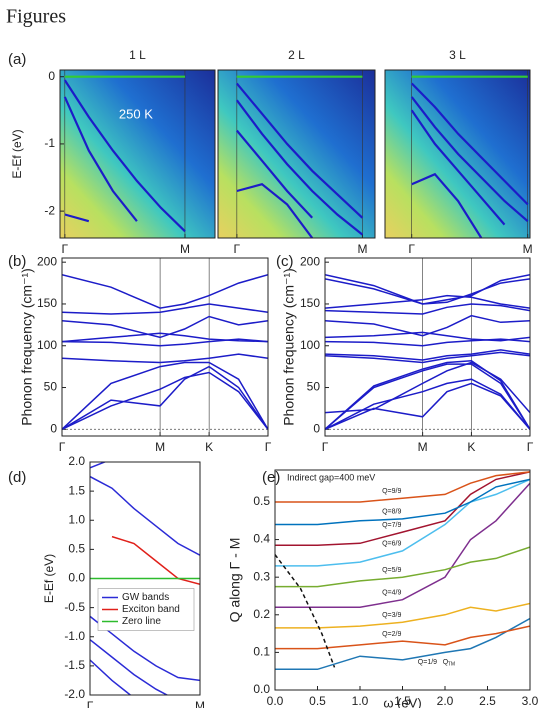 The width and height of the screenshot is (551, 708). I want to click on series-label: Q=2/9, so click(391, 634).